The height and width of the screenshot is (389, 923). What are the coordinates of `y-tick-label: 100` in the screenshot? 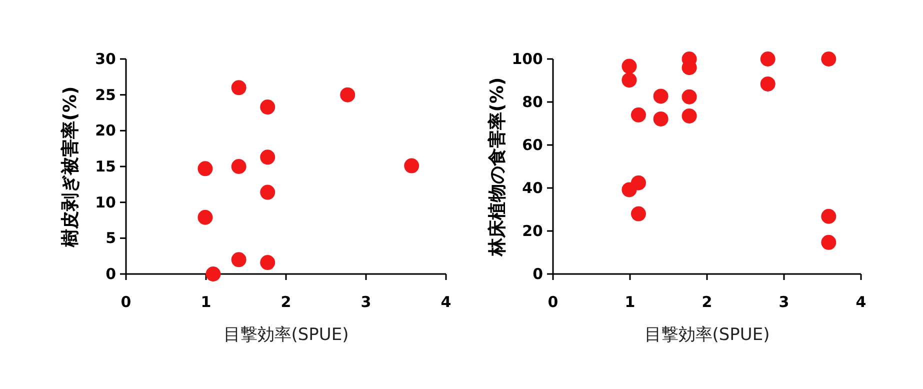 It's located at (527, 59).